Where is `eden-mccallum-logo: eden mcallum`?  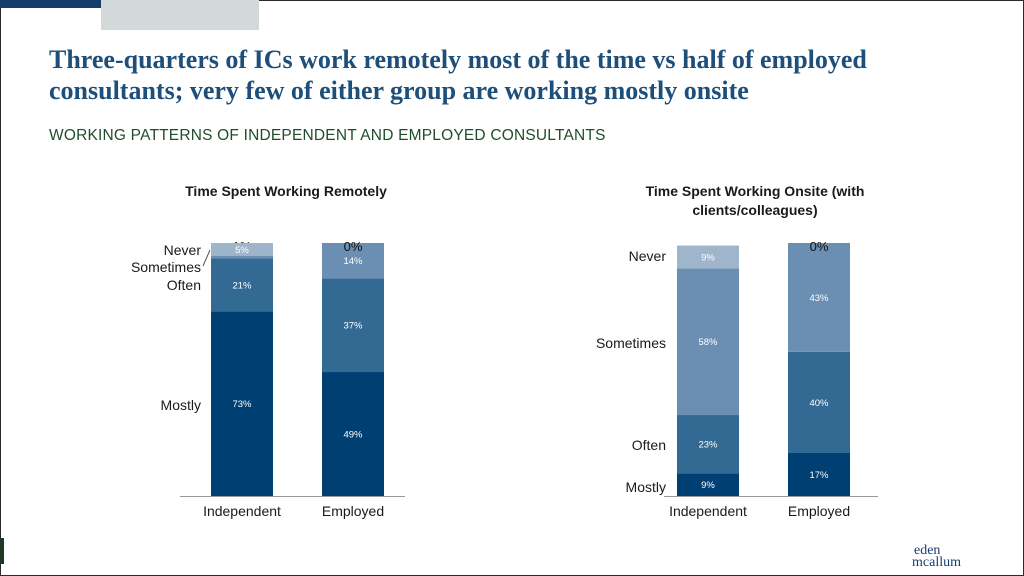 eden-mccallum-logo: eden mcallum is located at coordinates (946, 558).